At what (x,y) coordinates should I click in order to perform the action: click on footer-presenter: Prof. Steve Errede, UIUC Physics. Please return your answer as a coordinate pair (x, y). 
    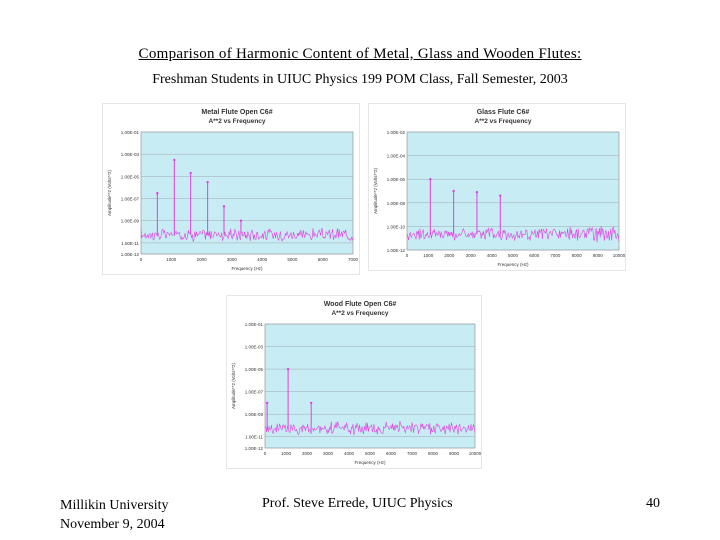
    Looking at the image, I should click on (357, 503).